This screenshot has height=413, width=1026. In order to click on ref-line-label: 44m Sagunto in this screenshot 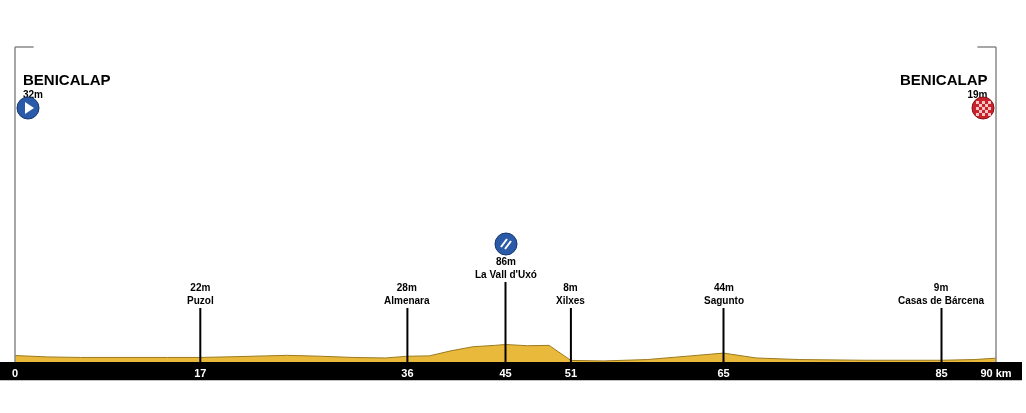, I will do `click(724, 294)`.